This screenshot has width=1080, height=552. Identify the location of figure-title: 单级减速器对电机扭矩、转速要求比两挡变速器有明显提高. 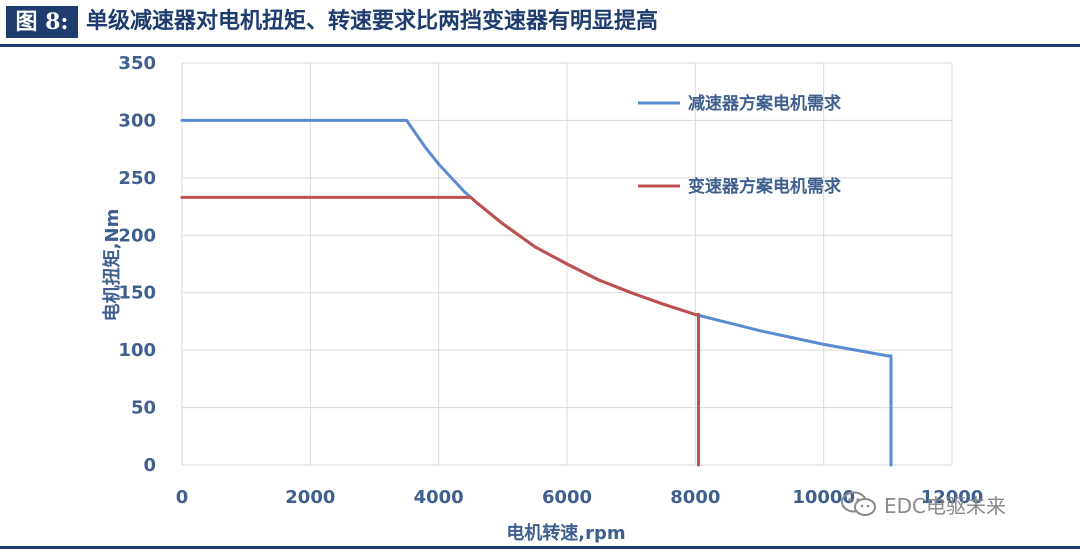
(372, 21).